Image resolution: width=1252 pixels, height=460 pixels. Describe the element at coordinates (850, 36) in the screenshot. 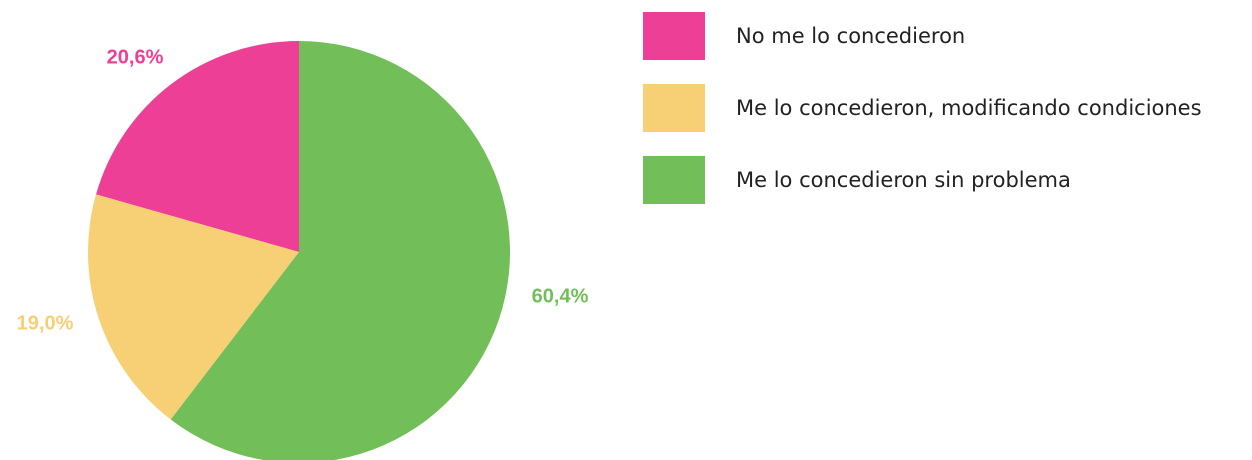

I see `legend-label: No me lo concedieron` at that location.